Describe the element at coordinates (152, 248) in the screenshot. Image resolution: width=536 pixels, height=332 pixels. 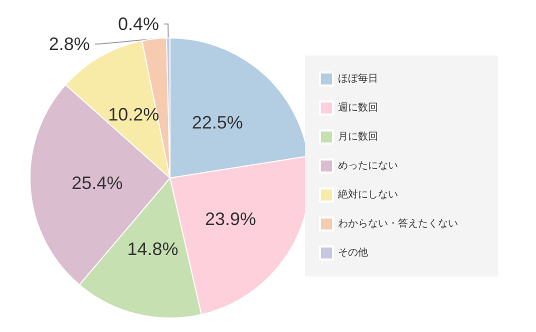
I see `data-label: 14.8%` at that location.